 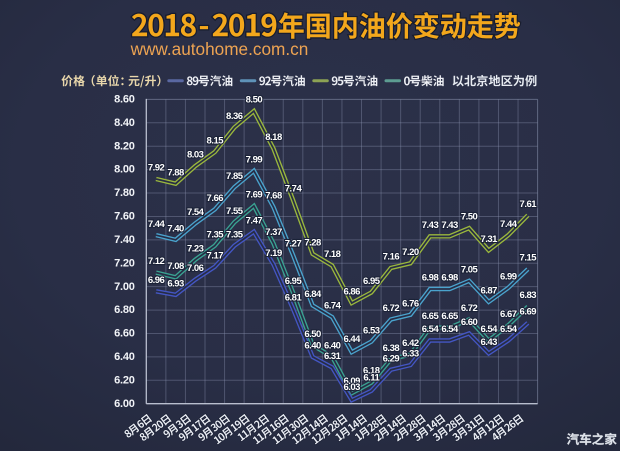 I want to click on svg-text: 8.36, so click(x=234, y=116).